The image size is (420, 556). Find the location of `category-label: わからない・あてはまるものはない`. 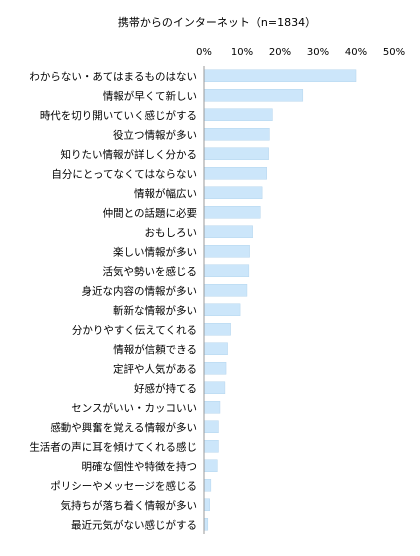

category-label: わからない・あてはまるものはない is located at coordinates (113, 77).